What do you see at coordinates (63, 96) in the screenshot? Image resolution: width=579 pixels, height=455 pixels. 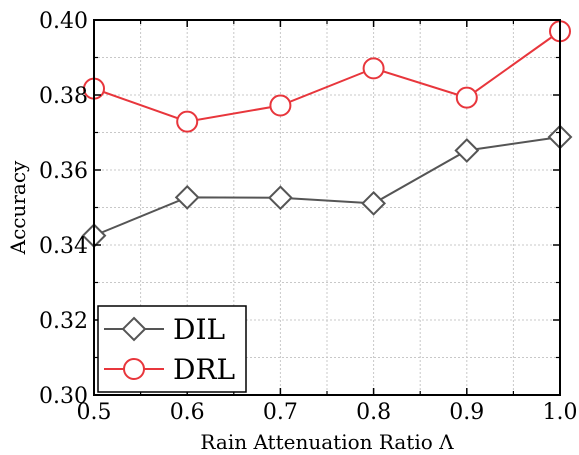 I see `y-tick-label: 0.38` at bounding box center [63, 96].